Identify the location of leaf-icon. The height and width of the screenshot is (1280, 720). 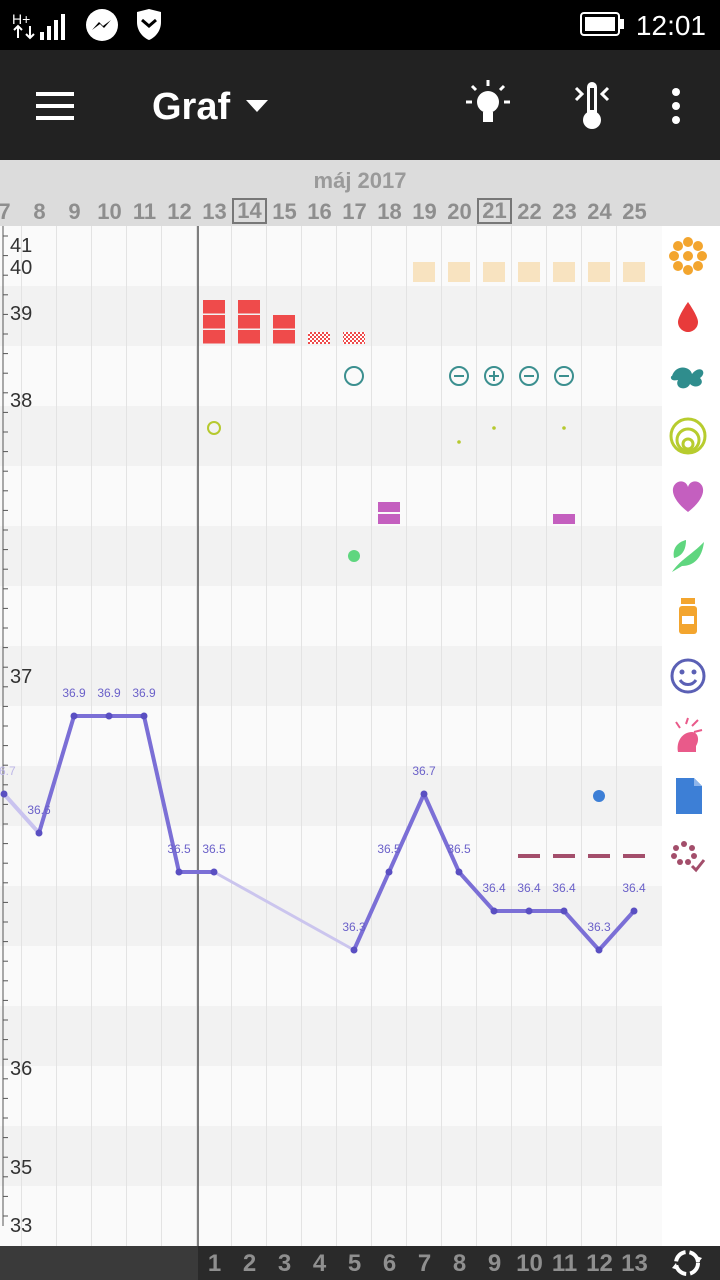
(688, 556).